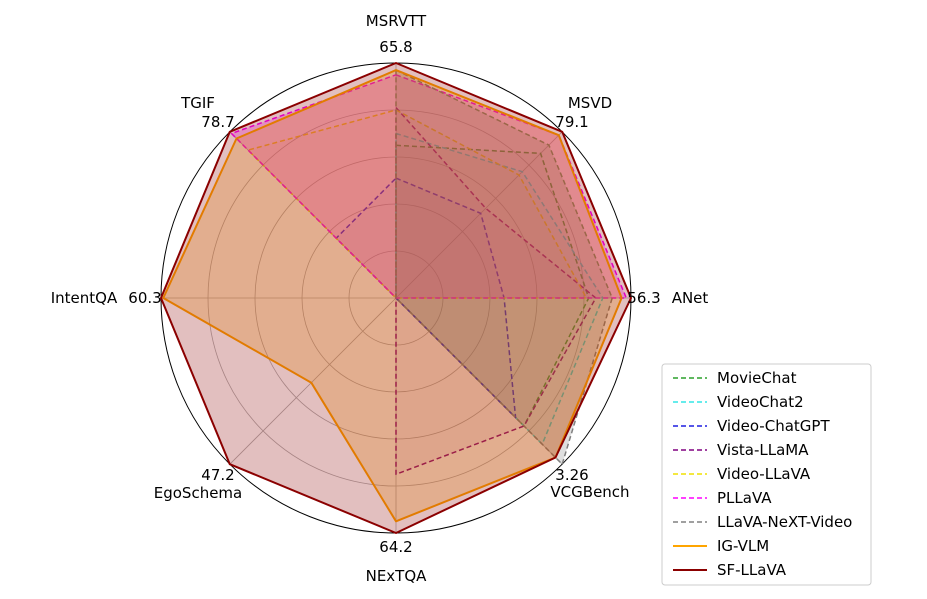 The height and width of the screenshot is (599, 927). I want to click on series-video-llava, so click(417, 204).